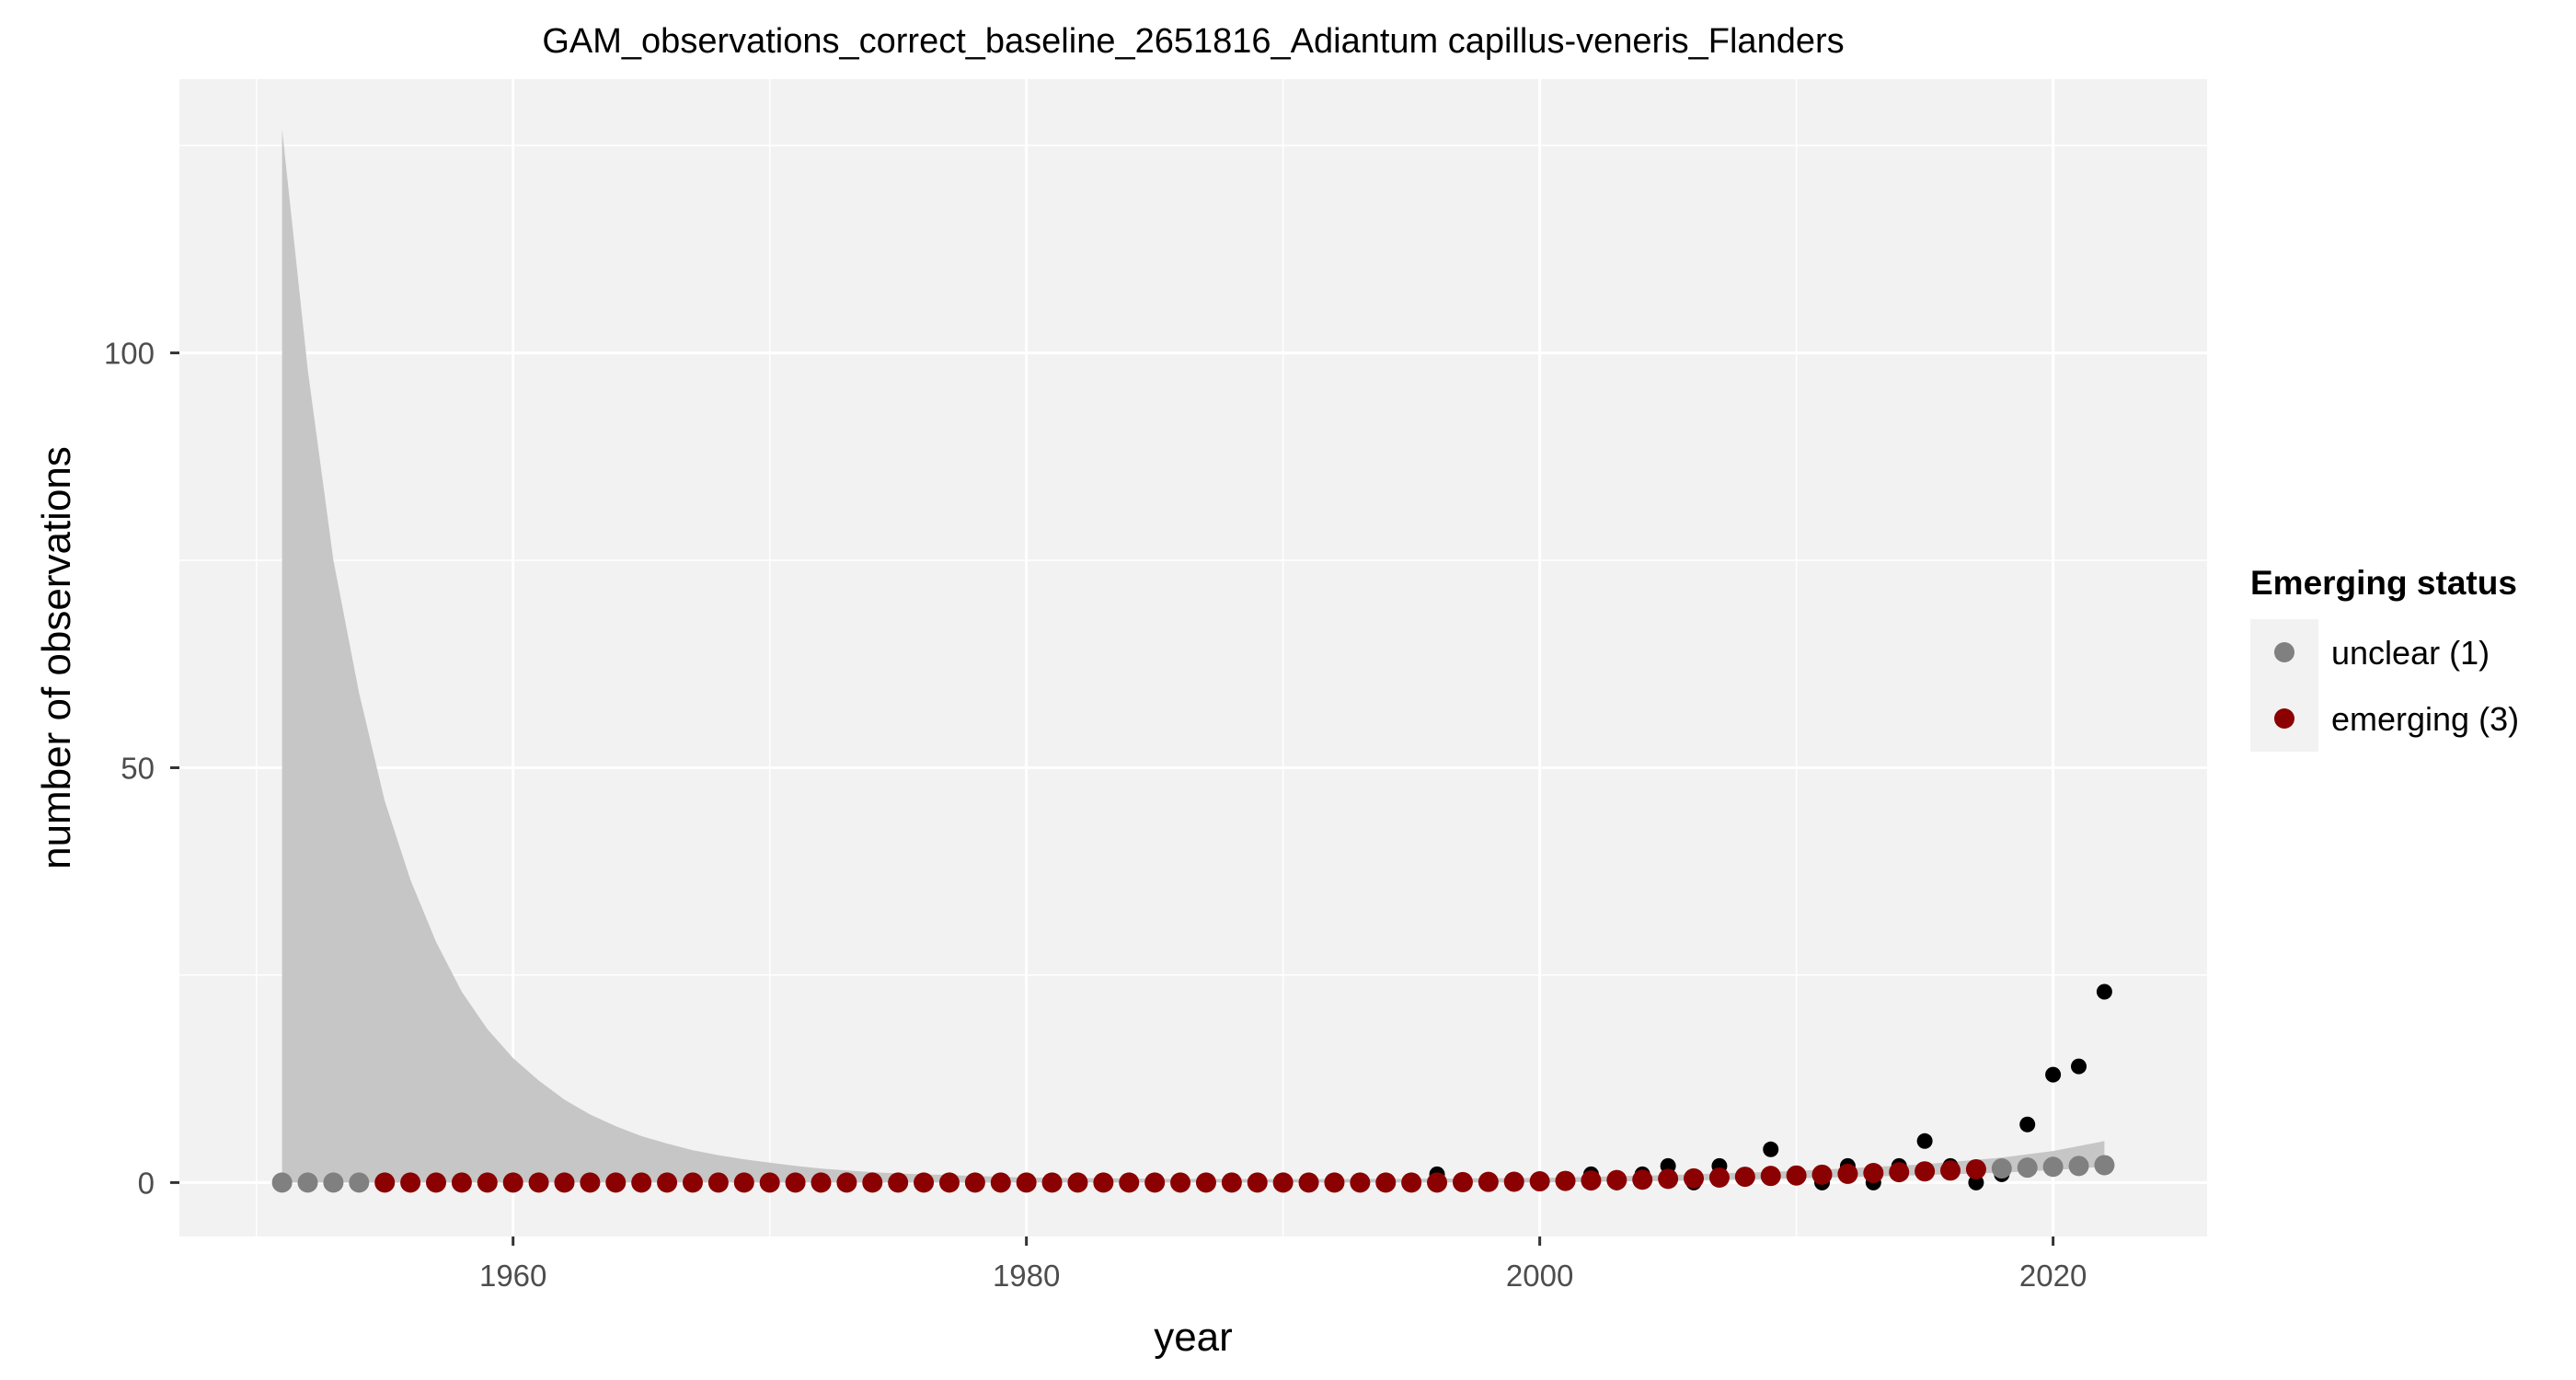 The image size is (2576, 1380). Describe the element at coordinates (1193, 1337) in the screenshot. I see `x-axis-title: year` at that location.